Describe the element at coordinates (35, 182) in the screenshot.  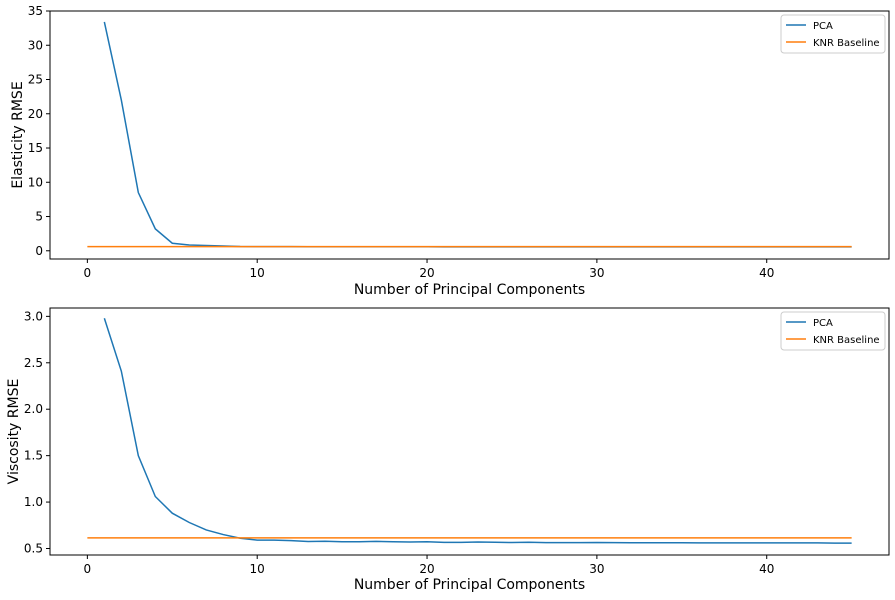
I see `y-tick-label: 10` at that location.